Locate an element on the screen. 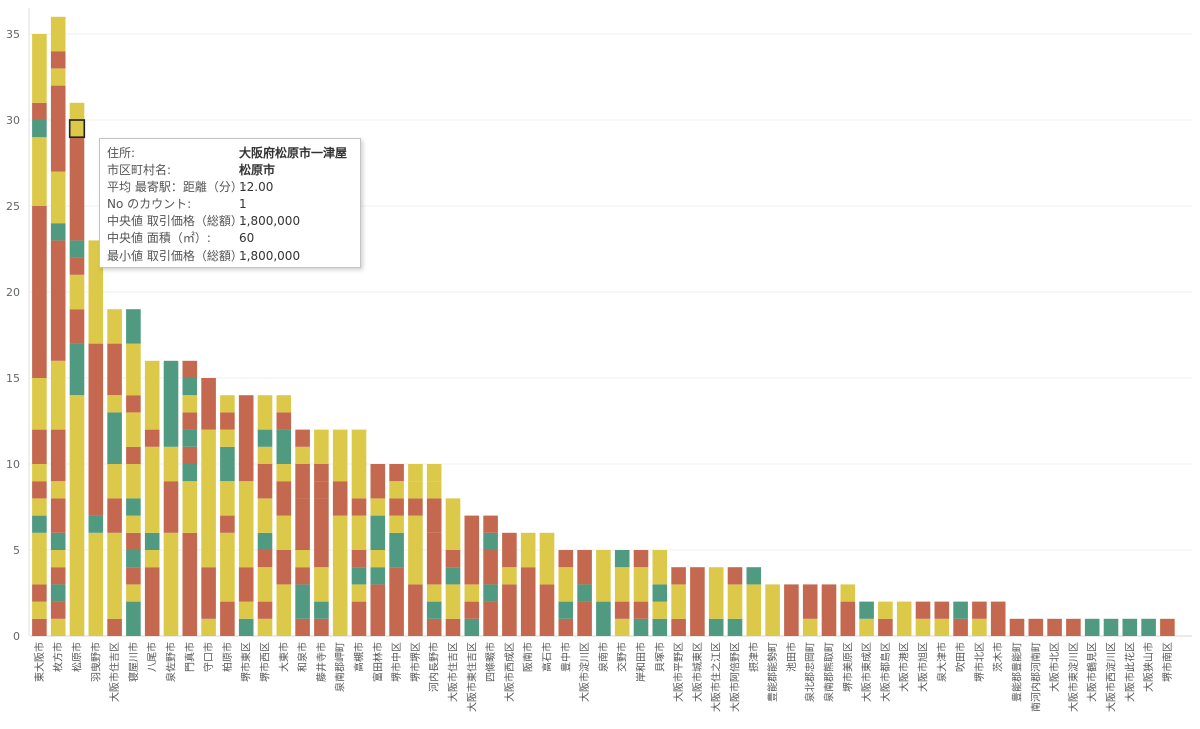 The height and width of the screenshot is (729, 1200). selected-segment-highlight is located at coordinates (77, 129).